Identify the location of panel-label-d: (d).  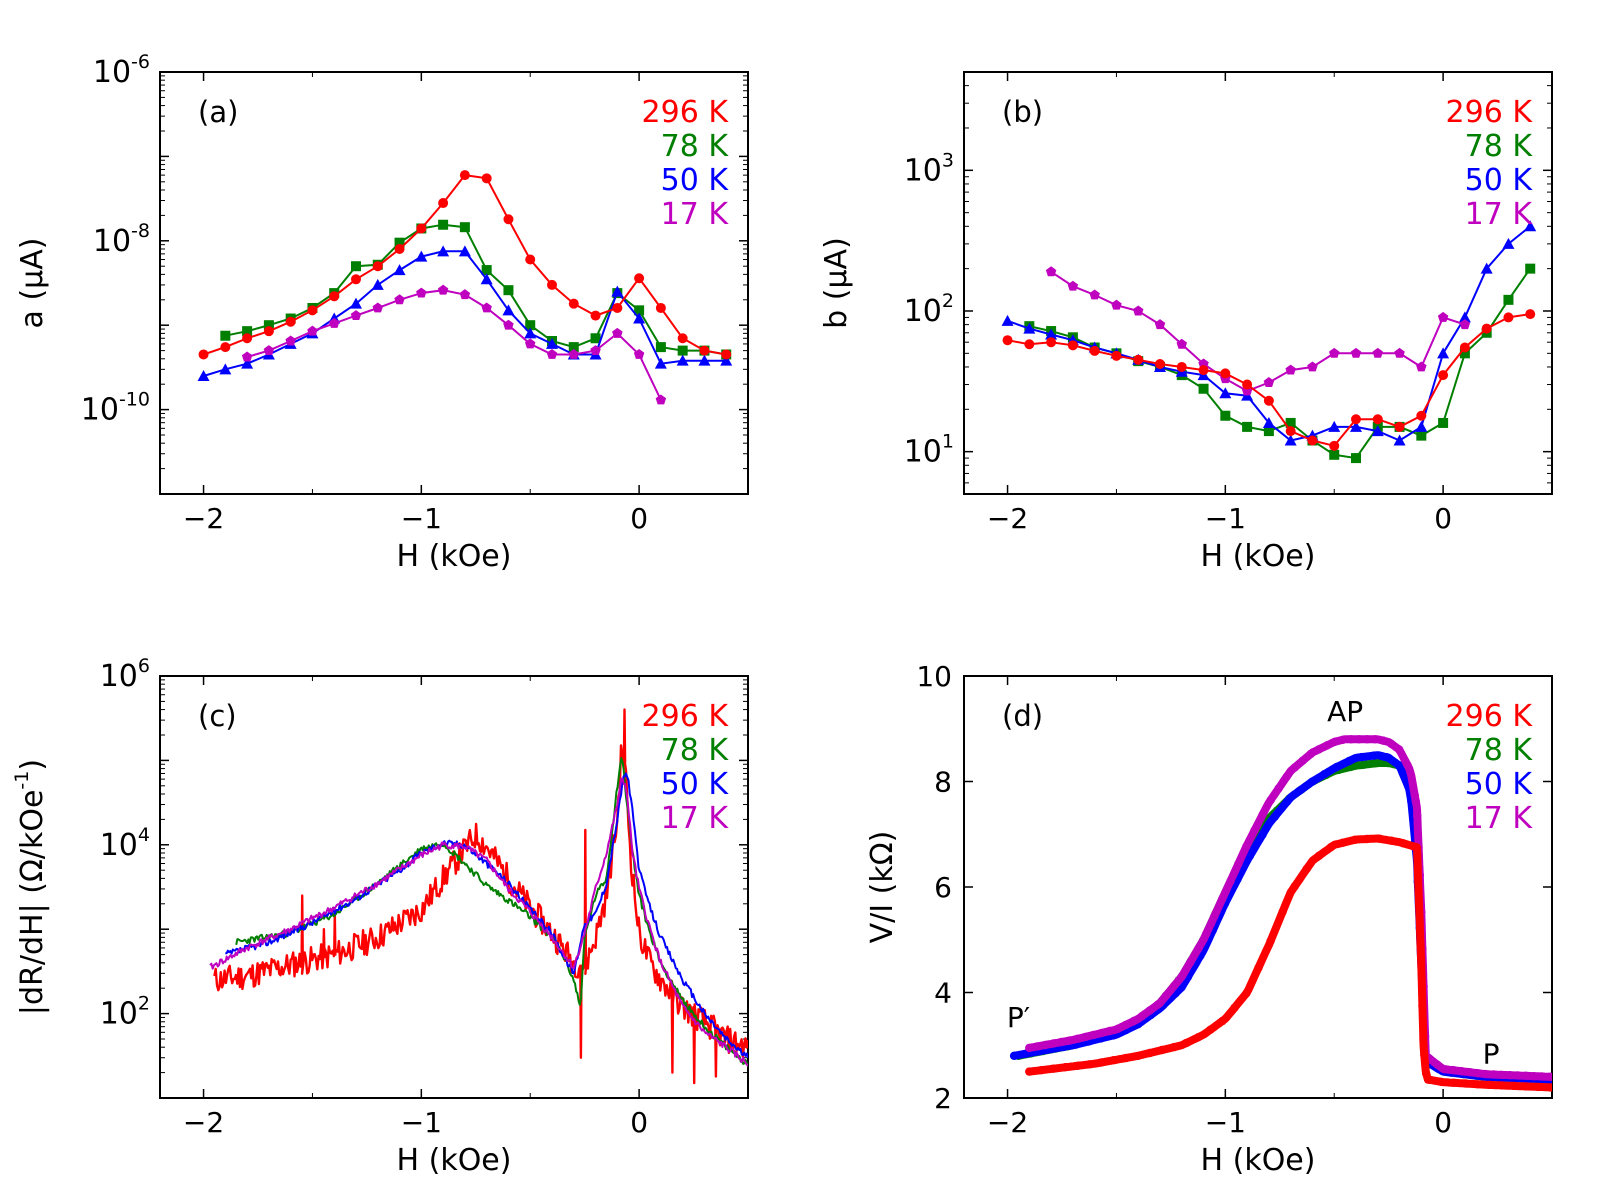
(1022, 716).